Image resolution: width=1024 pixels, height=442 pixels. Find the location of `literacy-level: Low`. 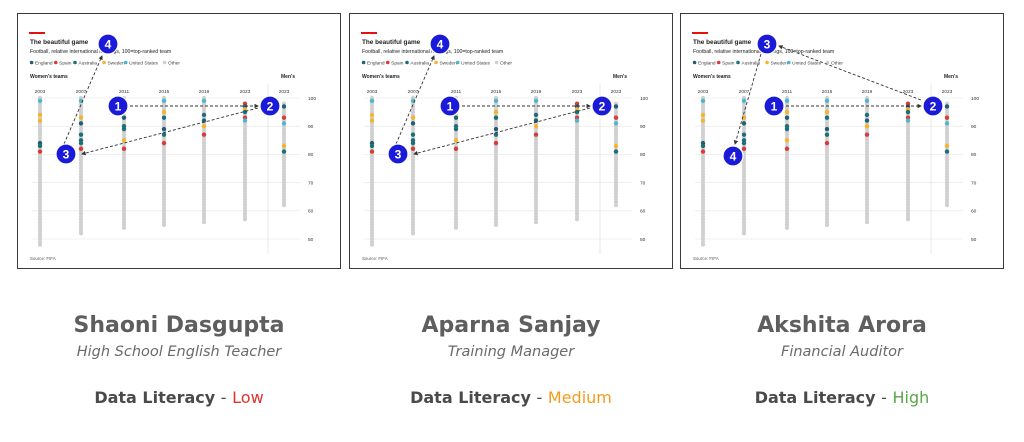

literacy-level: Low is located at coordinates (248, 397).